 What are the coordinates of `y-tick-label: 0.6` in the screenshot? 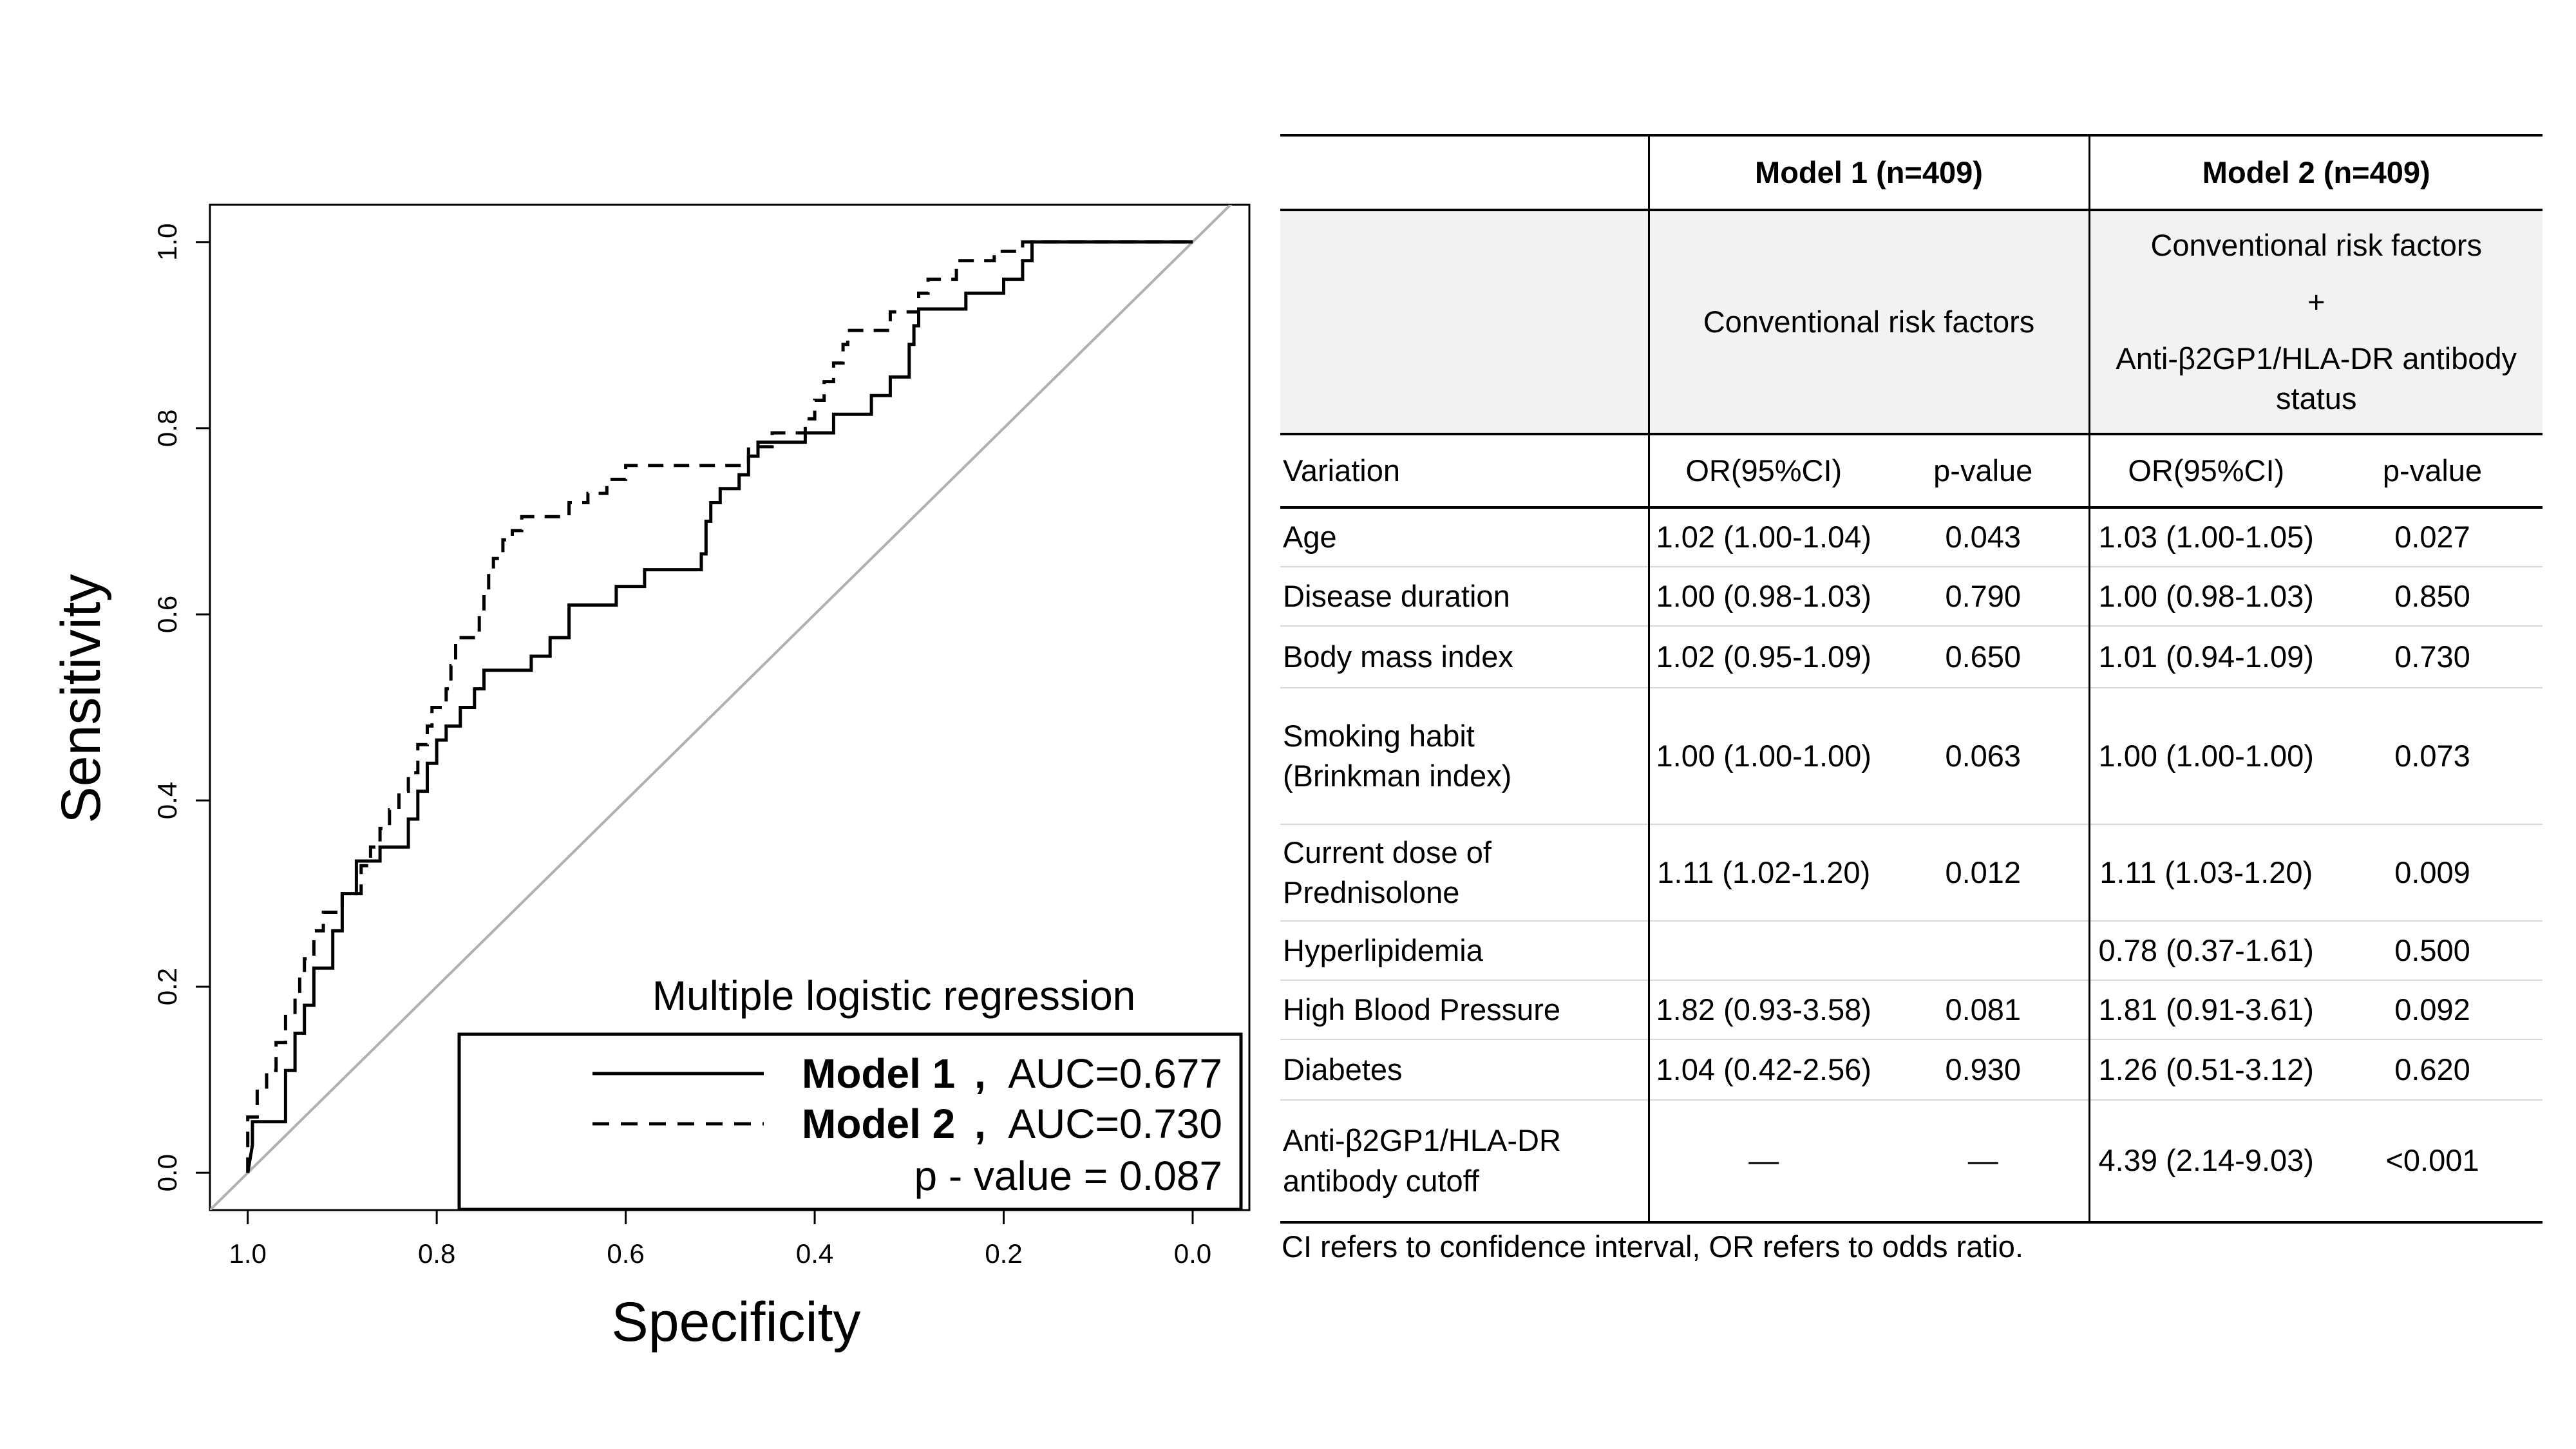 It's located at (167, 614).